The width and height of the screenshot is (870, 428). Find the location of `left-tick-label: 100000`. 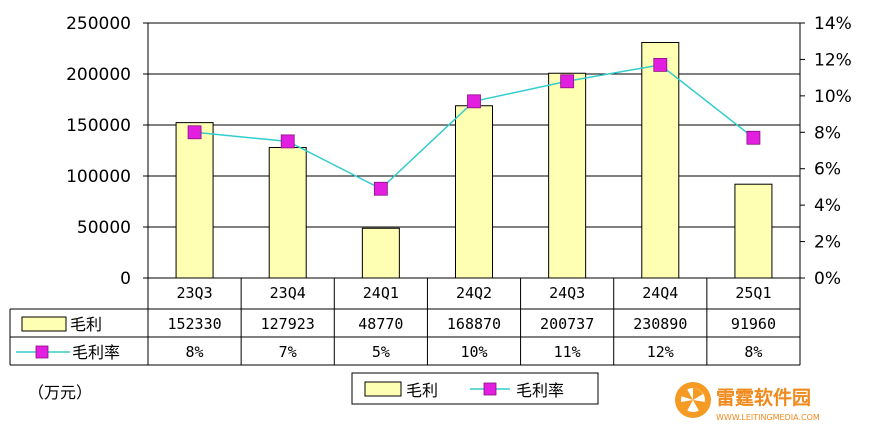

left-tick-label: 100000 is located at coordinates (98, 177).